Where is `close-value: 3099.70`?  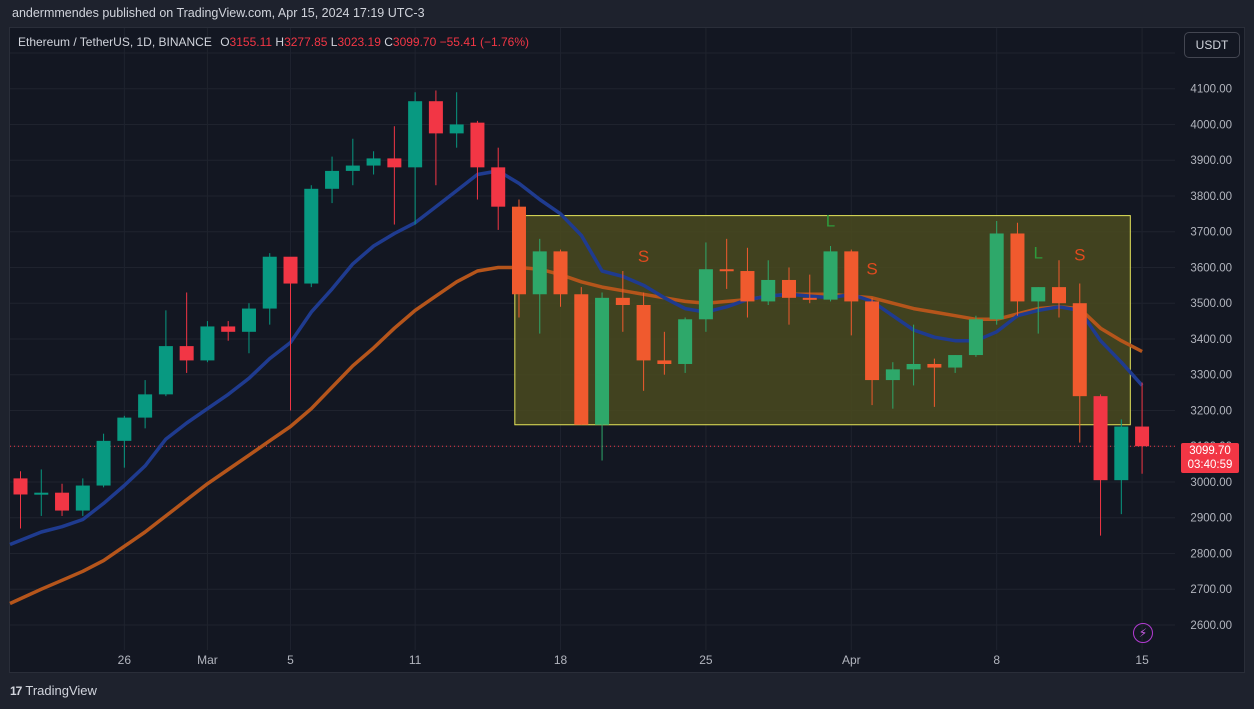 close-value: 3099.70 is located at coordinates (414, 42).